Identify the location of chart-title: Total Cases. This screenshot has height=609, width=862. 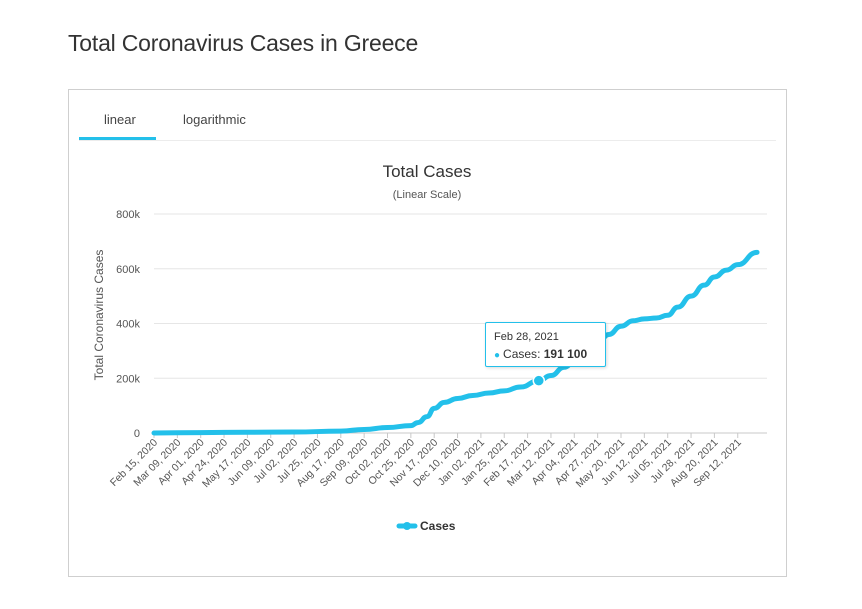
(427, 171).